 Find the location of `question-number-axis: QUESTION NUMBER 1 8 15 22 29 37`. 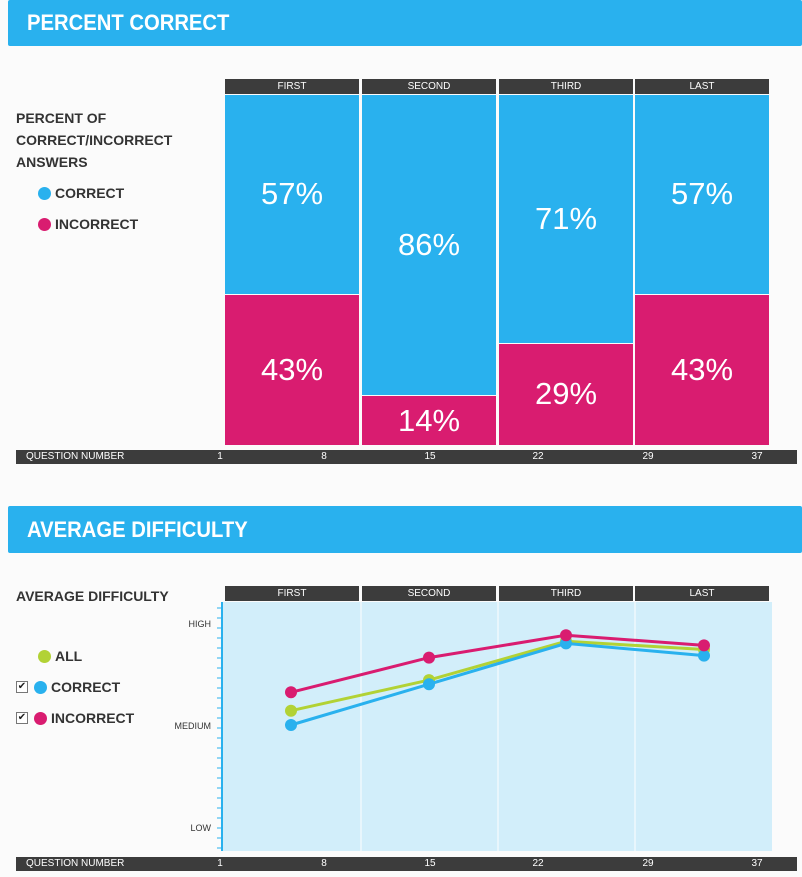

question-number-axis: QUESTION NUMBER 1 8 15 22 29 37 is located at coordinates (406, 457).